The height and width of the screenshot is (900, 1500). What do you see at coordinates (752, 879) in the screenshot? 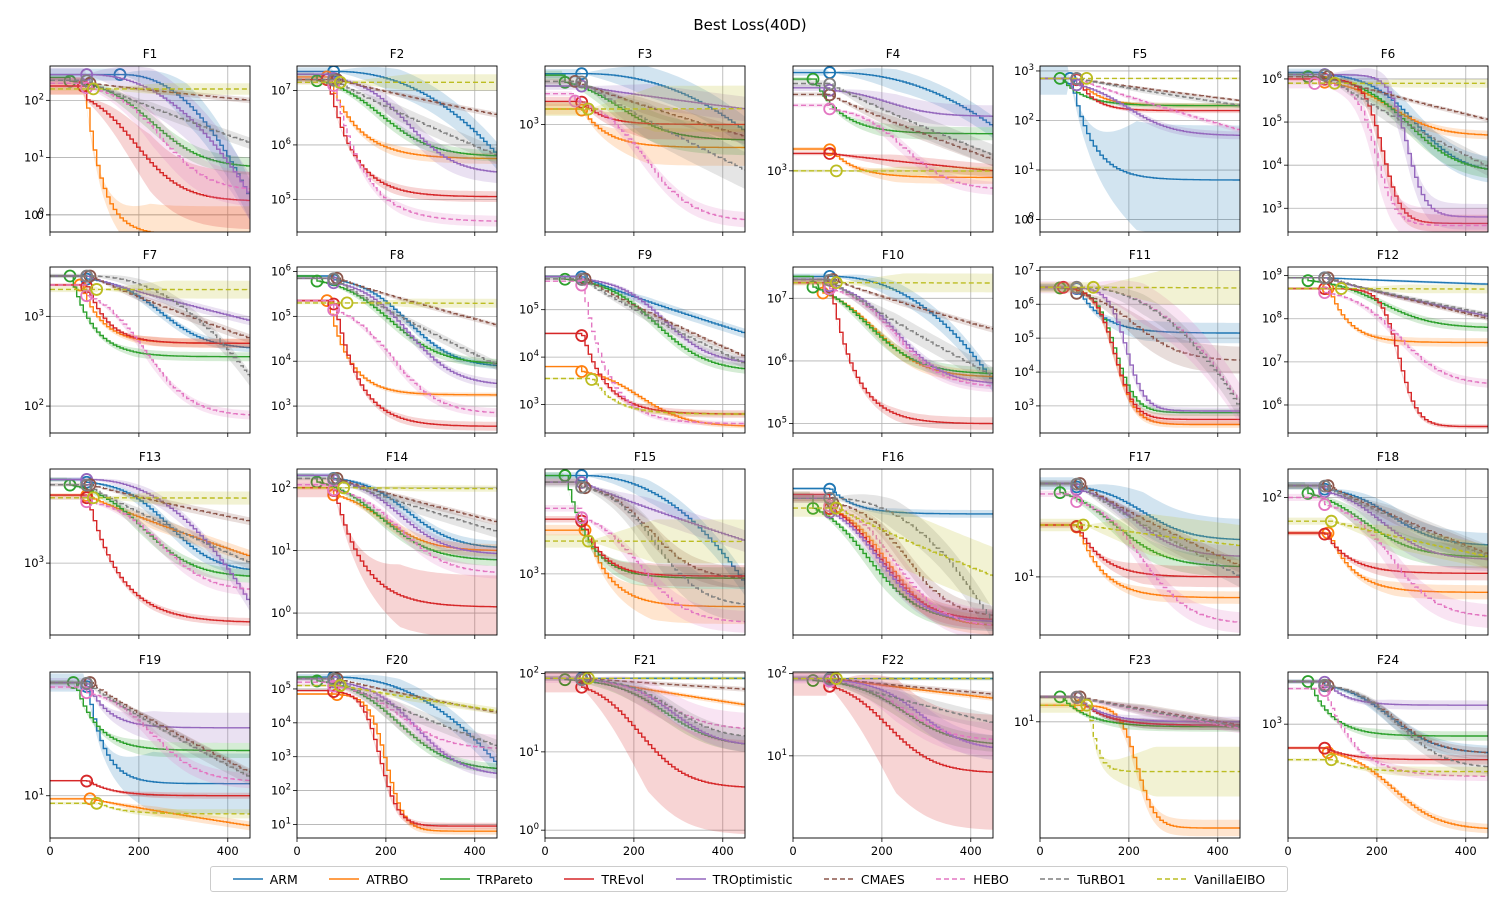
I see `legend-label: TROptimistic` at bounding box center [752, 879].